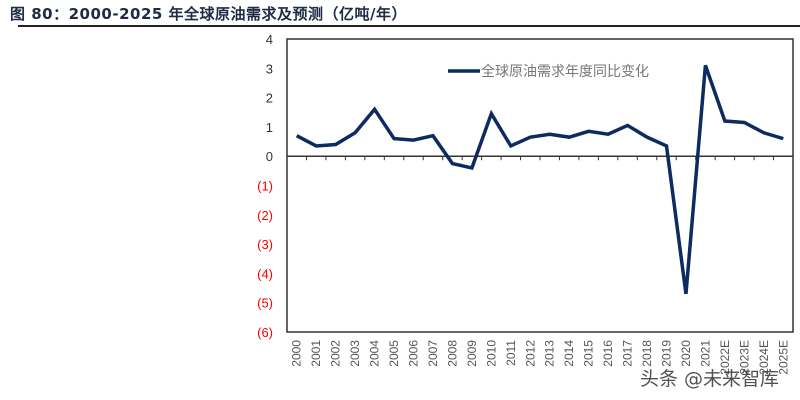 The width and height of the screenshot is (800, 400). I want to click on x-tick-label: 2016, so click(608, 353).